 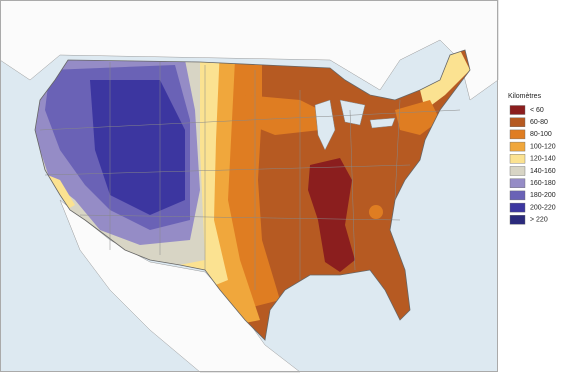 What do you see at coordinates (539, 122) in the screenshot?
I see `legend-label: 60-80` at bounding box center [539, 122].